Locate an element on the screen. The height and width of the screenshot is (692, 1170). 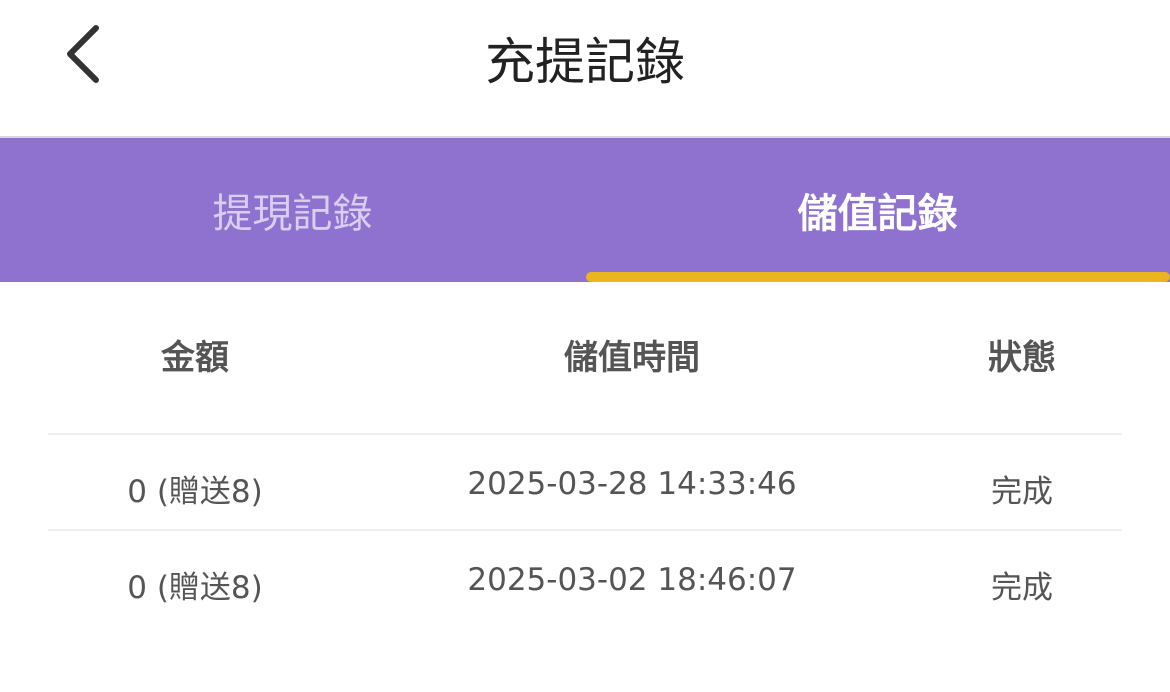
header-deposit-time: 儲值時間 is located at coordinates (632, 358).